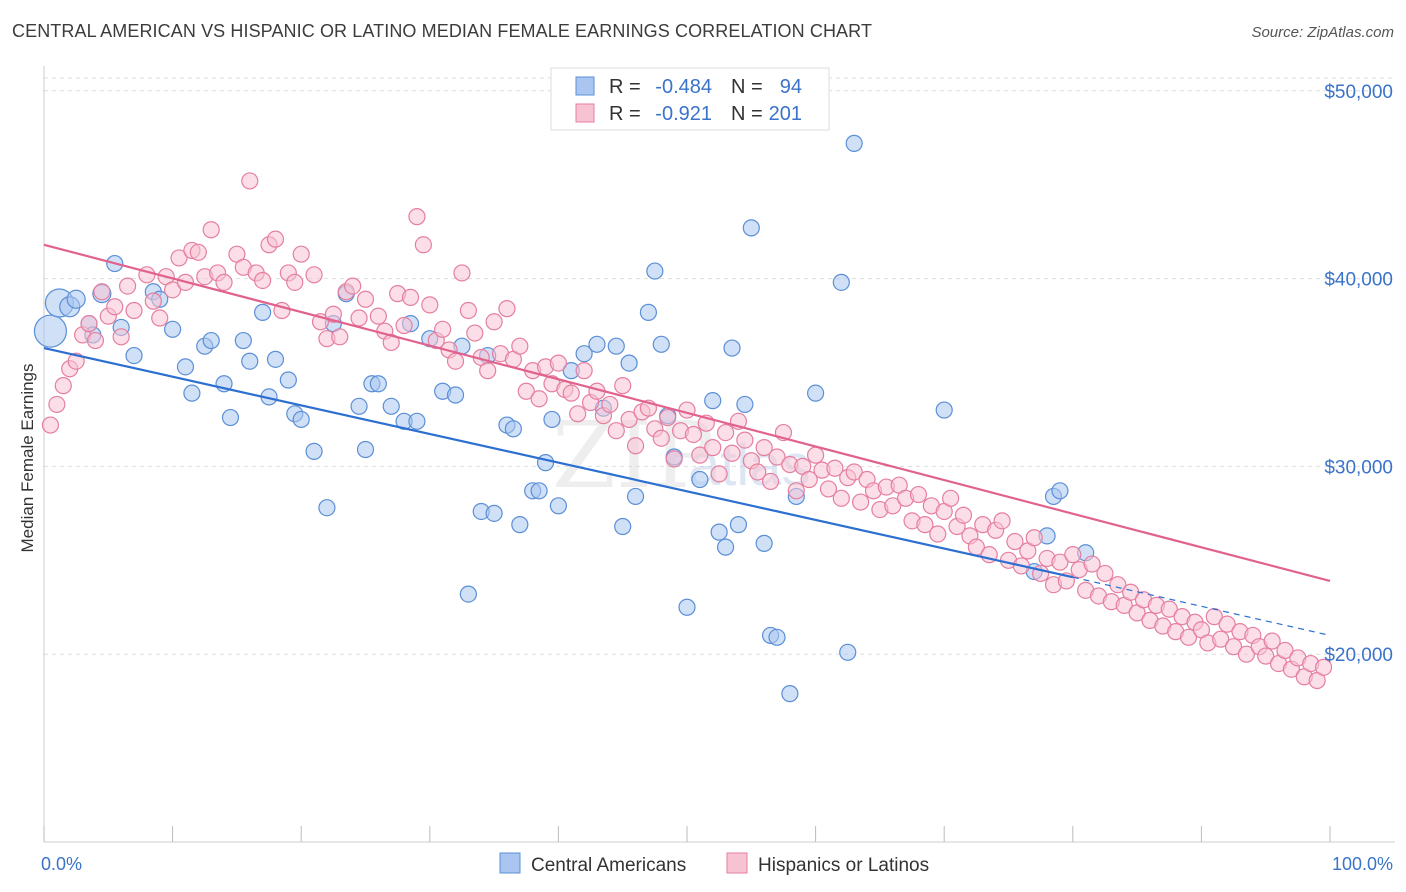  I want to click on legend-r-label: R =, so click(625, 87).